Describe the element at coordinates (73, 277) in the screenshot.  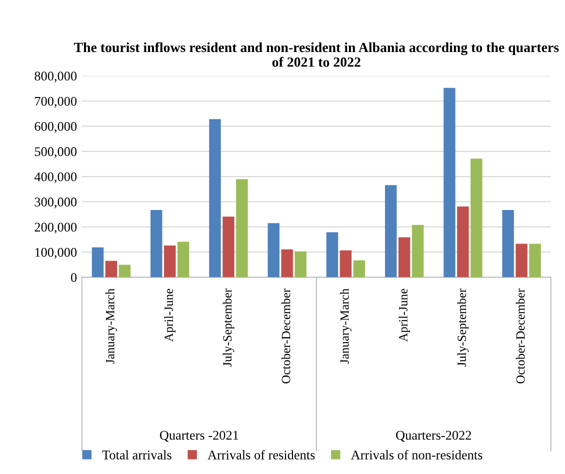
I see `y-tick-label: 0` at that location.